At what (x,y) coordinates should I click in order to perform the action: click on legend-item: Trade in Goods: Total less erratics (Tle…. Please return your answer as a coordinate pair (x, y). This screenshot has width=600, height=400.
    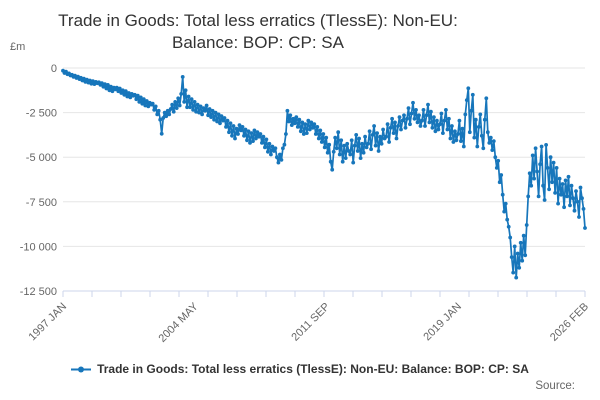
    Looking at the image, I should click on (300, 369).